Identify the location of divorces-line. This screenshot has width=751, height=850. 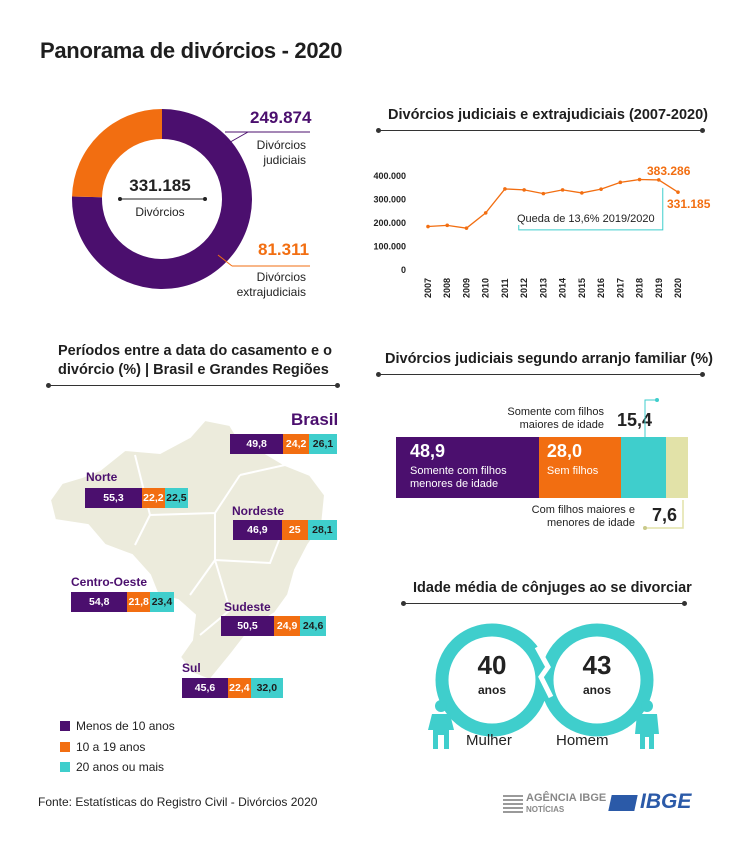
(553, 203).